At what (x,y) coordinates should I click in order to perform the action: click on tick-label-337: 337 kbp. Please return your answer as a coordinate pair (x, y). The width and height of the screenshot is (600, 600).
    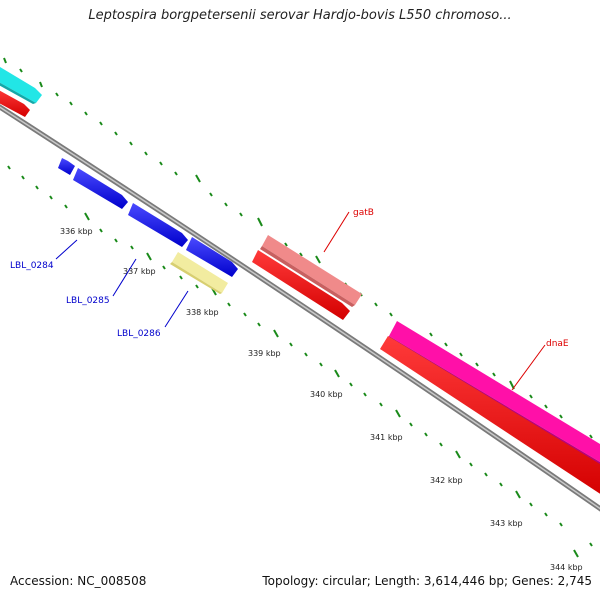
    Looking at the image, I should click on (139, 271).